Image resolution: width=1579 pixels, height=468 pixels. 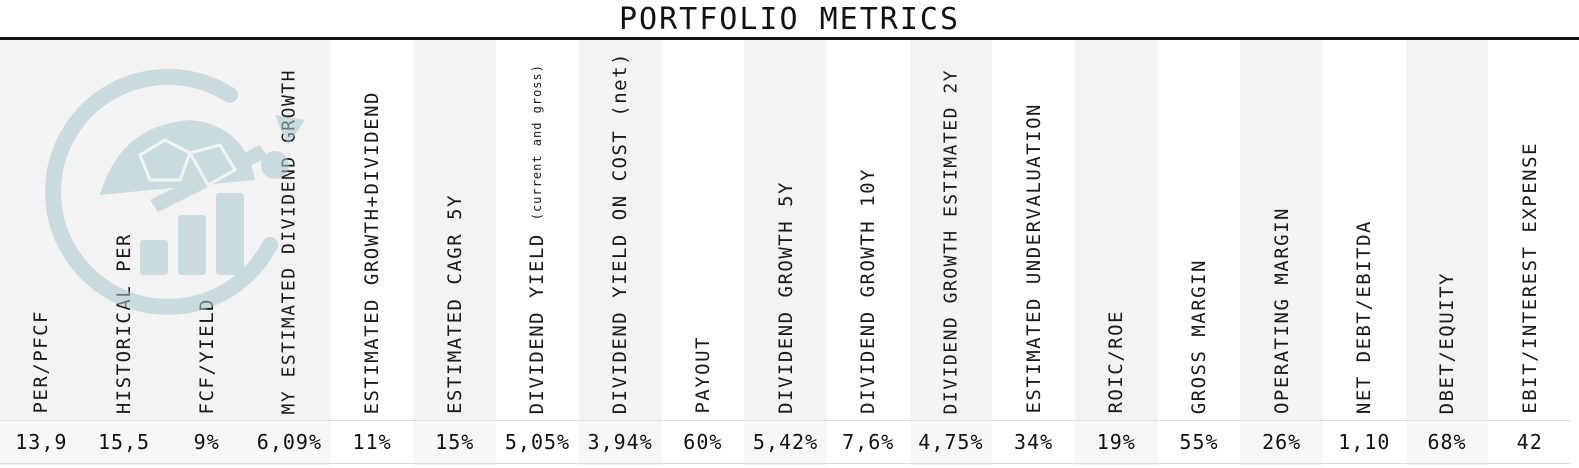 What do you see at coordinates (951, 442) in the screenshot?
I see `metric-value: 4,75%` at bounding box center [951, 442].